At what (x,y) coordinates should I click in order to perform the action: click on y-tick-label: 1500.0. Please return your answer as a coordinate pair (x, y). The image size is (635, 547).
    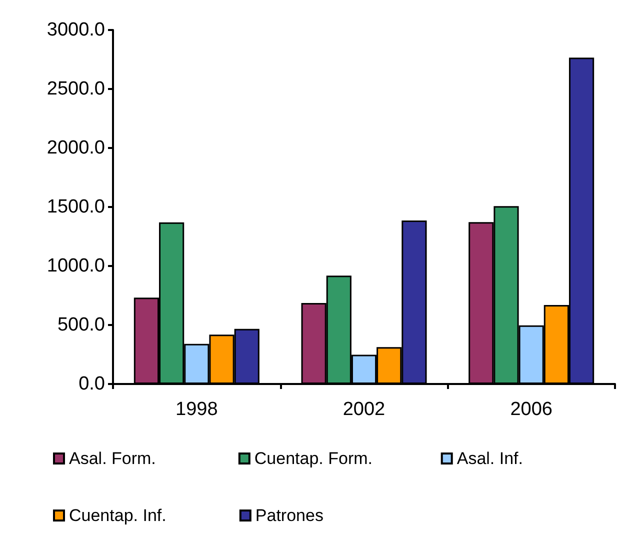
    Looking at the image, I should click on (75, 207).